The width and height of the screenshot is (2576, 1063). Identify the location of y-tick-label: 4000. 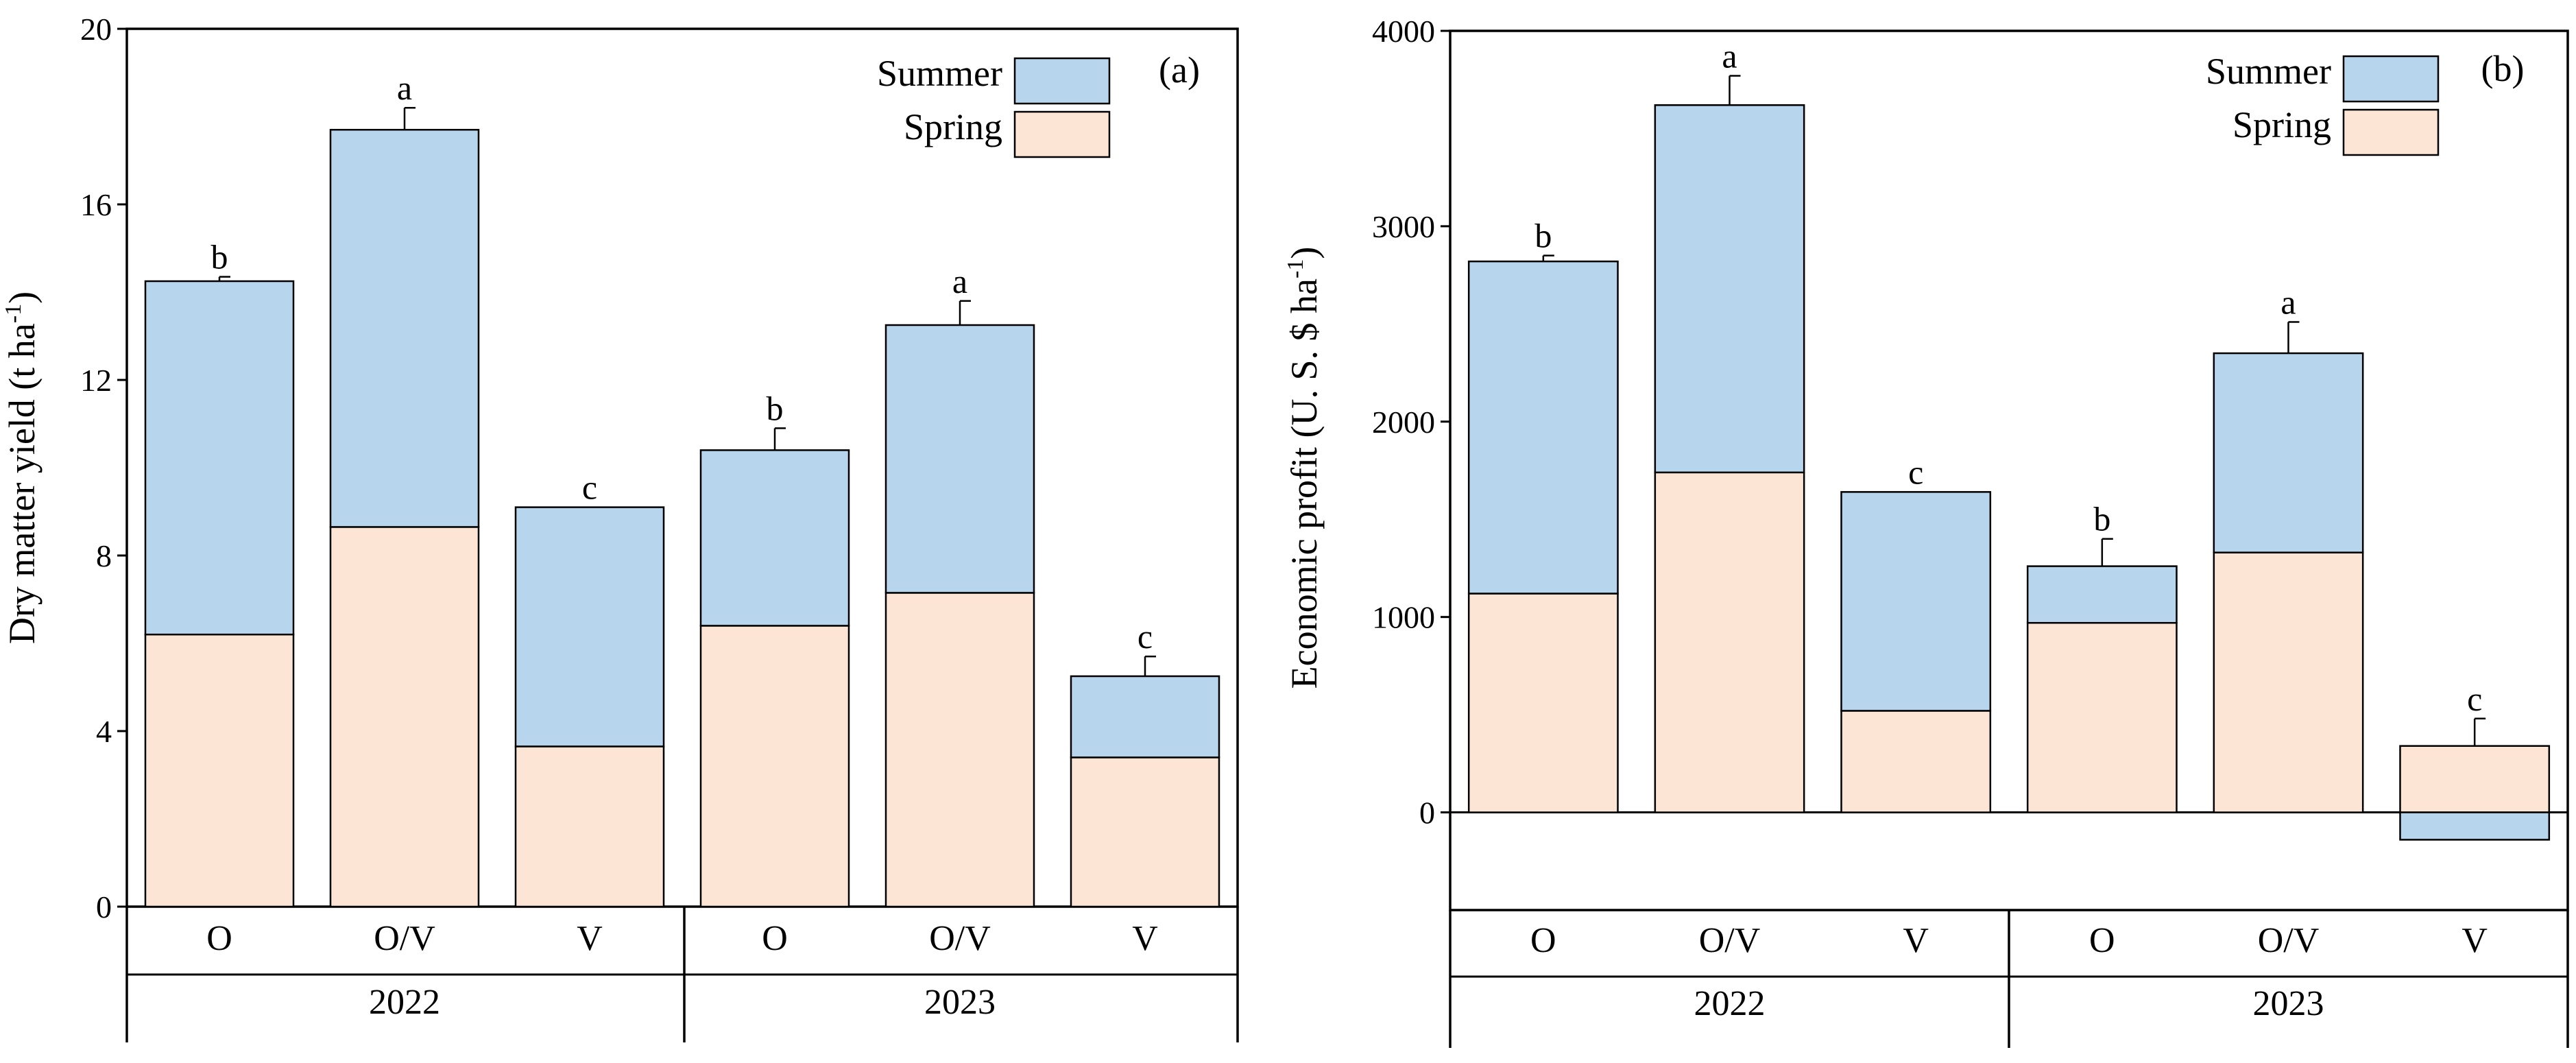
(1403, 31).